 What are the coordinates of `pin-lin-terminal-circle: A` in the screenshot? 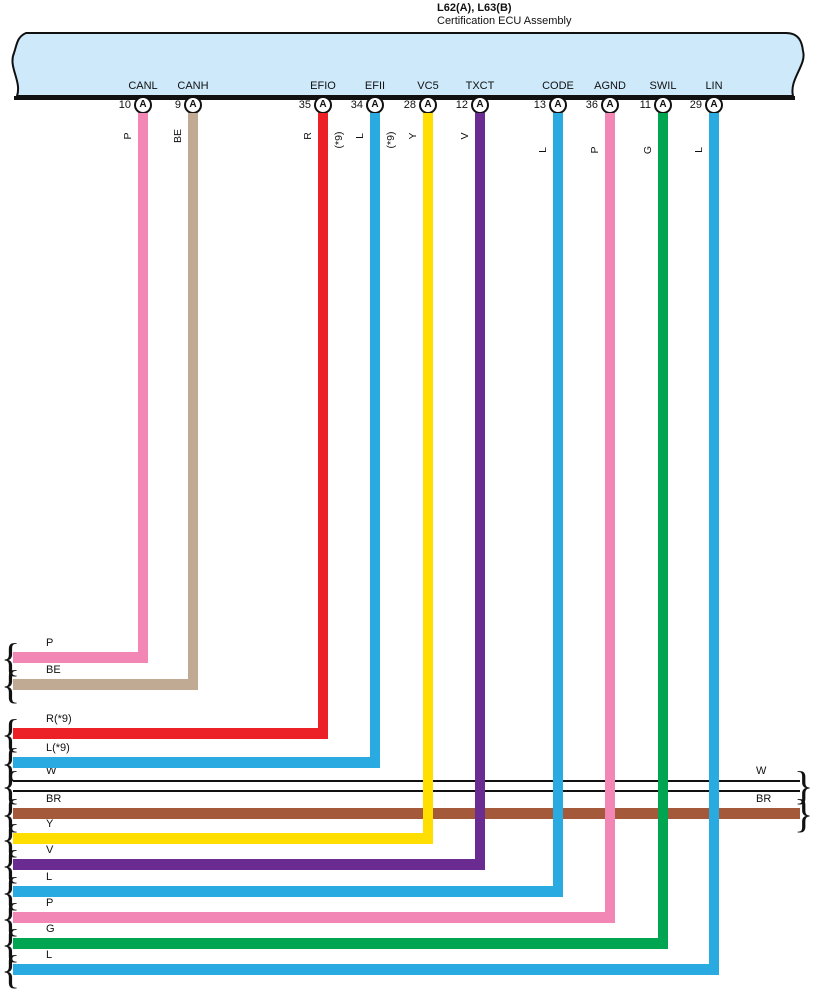 It's located at (714, 105).